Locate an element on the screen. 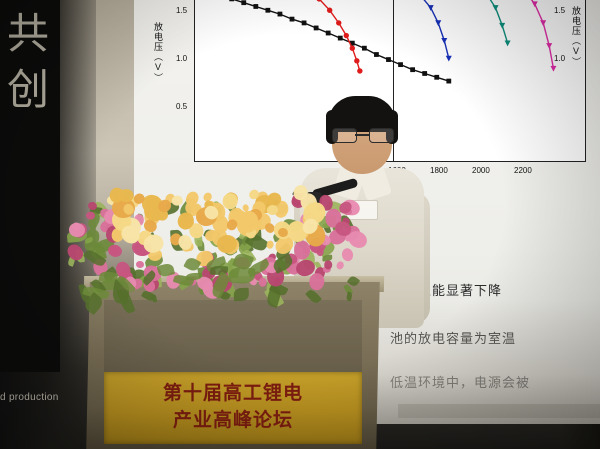 The image size is (600, 449). left-display-panel: 共创 is located at coordinates (30, 186).